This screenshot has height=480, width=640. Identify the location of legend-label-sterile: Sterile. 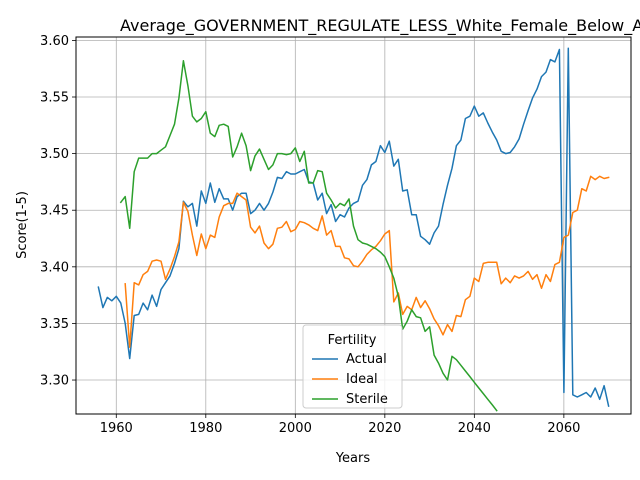
(367, 399).